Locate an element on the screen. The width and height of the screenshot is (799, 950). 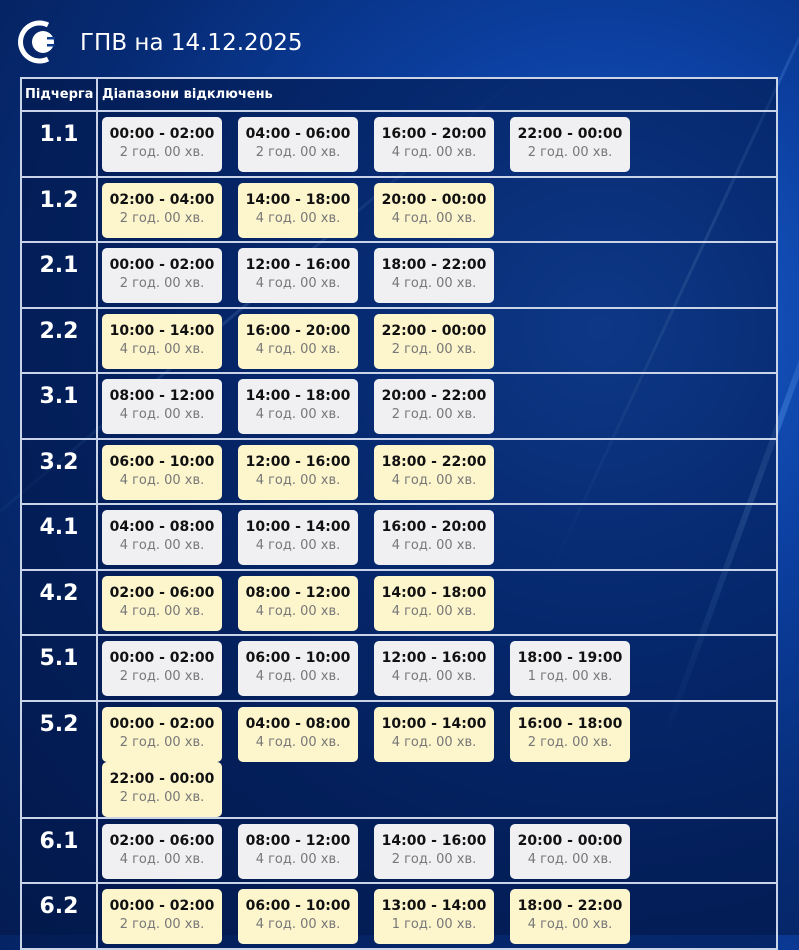
slot-time-range: 02:00 - 04:00 is located at coordinates (162, 199).